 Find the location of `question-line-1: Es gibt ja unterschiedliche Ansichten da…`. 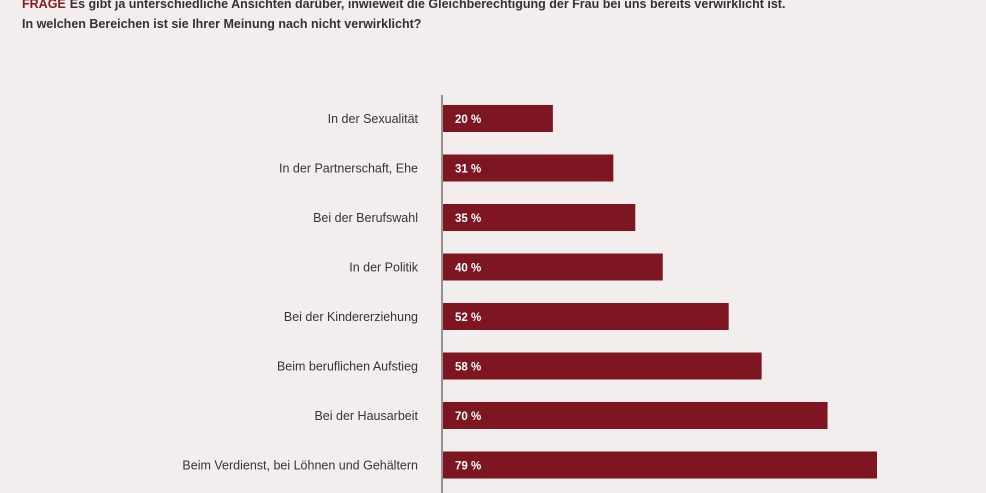

question-line-1: Es gibt ja unterschiedliche Ansichten da… is located at coordinates (427, 5).